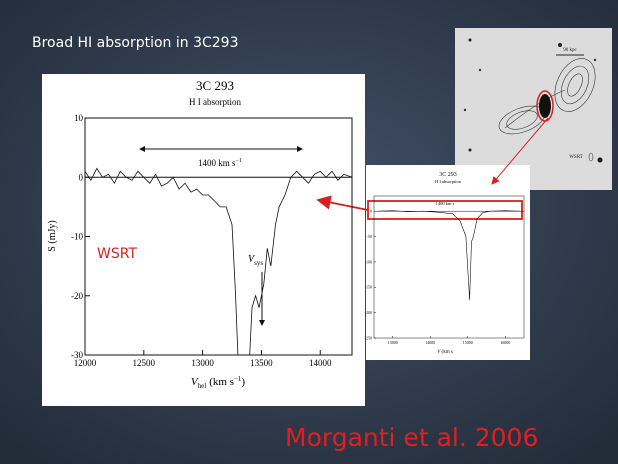 The image size is (618, 464). I want to click on y-tick-label: -20, so click(77, 296).